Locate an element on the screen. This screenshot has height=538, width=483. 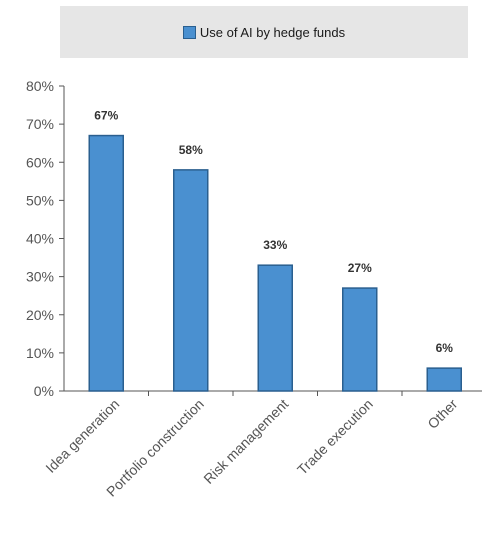
category-label: Portfolio construction is located at coordinates (155, 448).